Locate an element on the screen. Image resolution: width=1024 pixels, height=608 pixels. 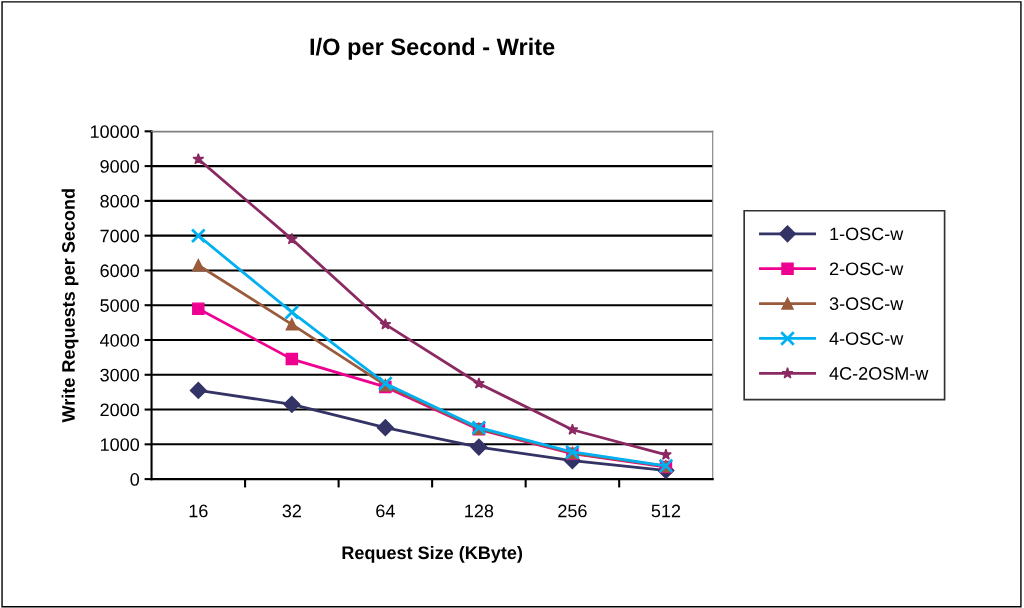
x-axis-title: Request Size (KByte) is located at coordinates (432, 554).